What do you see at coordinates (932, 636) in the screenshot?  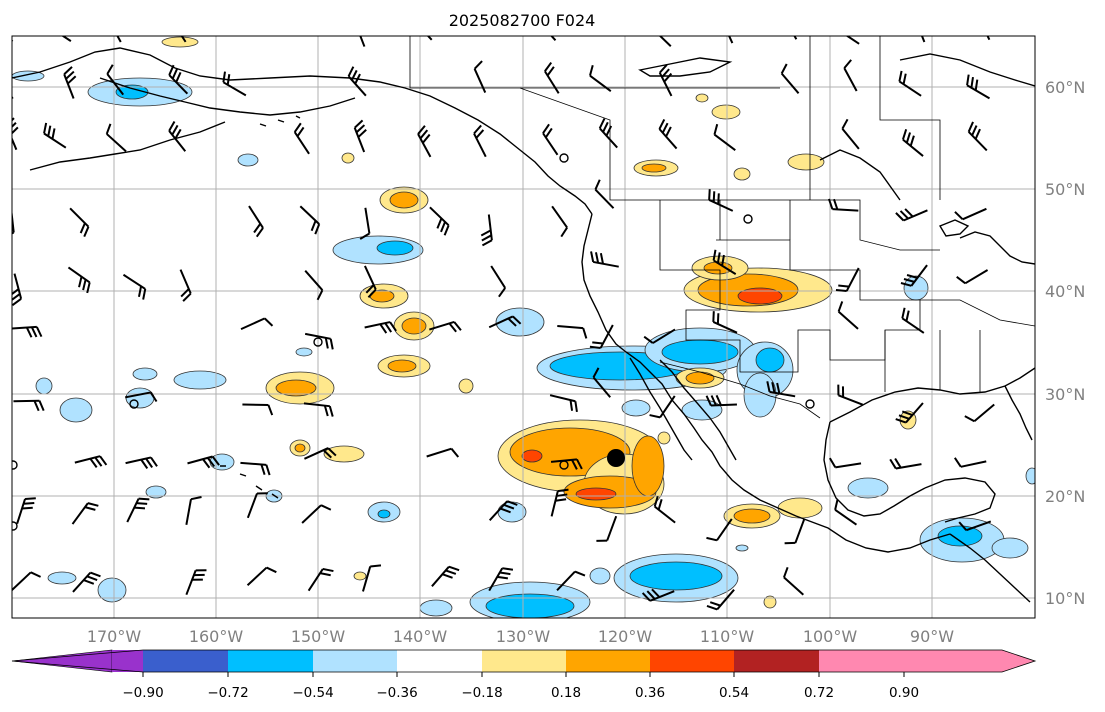 I see `lon-label: 90°W` at bounding box center [932, 636].